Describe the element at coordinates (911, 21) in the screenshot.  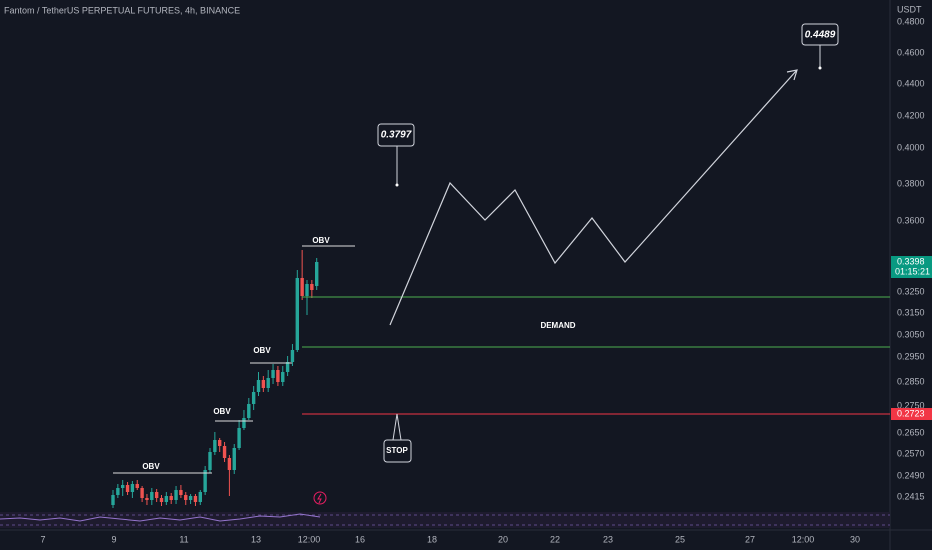
I see `price-label: 0.4800` at that location.